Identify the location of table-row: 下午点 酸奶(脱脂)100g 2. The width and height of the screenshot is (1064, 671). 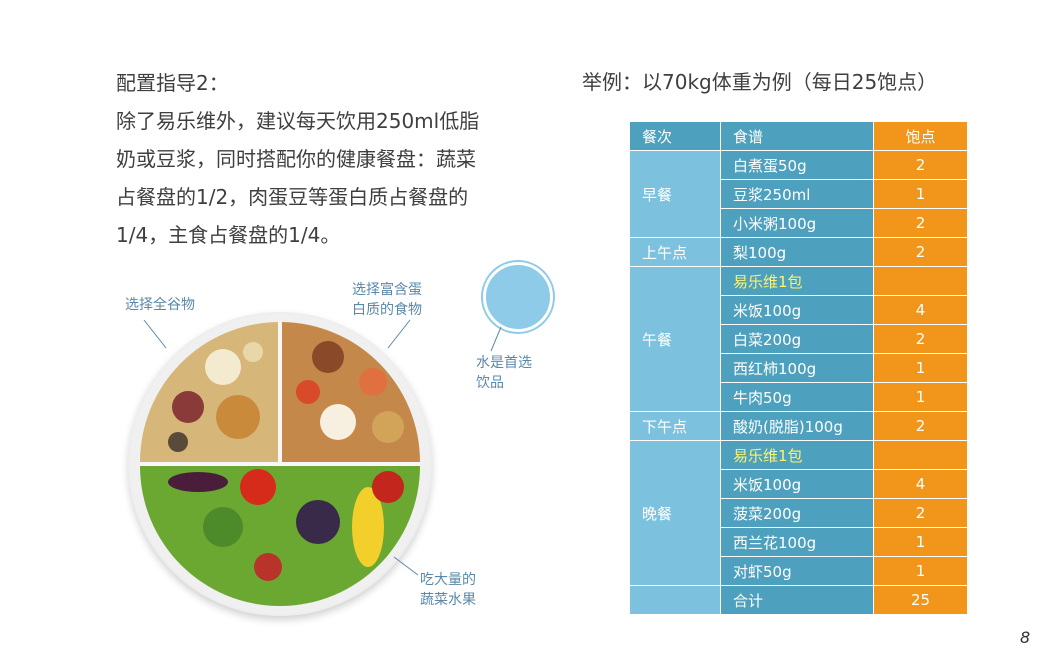
(798, 426).